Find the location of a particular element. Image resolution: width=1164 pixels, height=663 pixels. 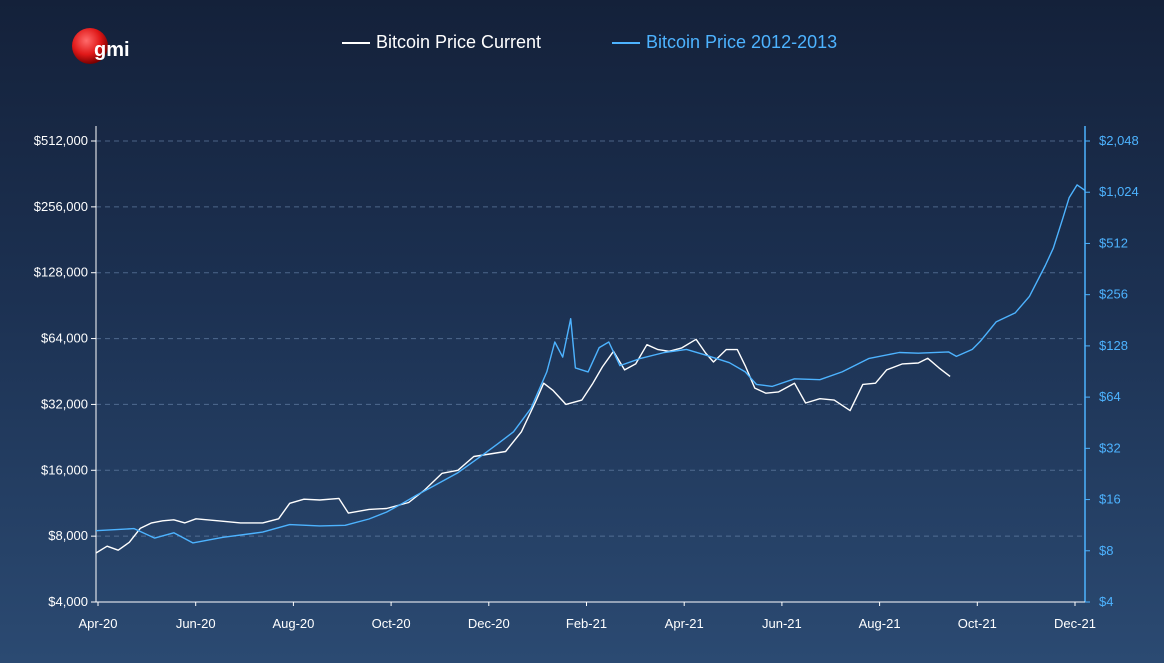

right-axis-tick-label: $128 is located at coordinates (1113, 345).